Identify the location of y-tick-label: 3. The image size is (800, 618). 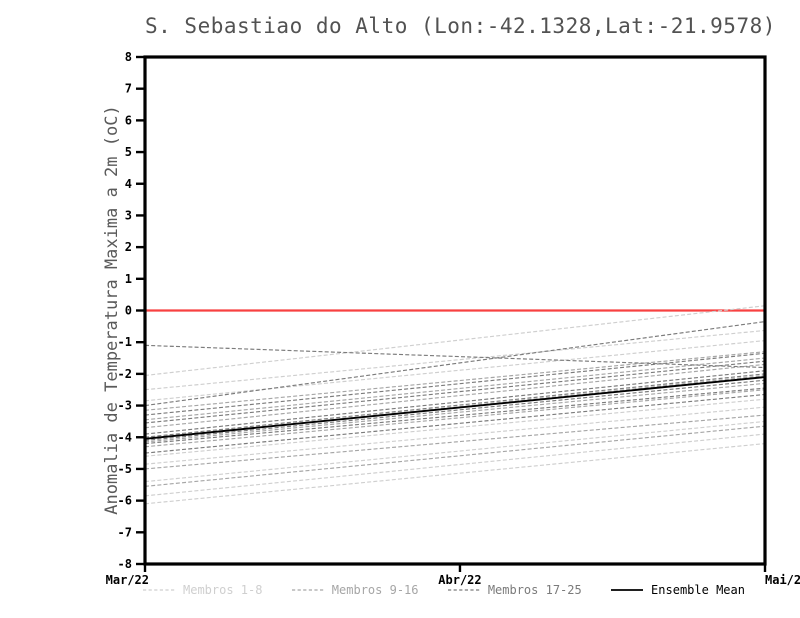
(128, 215).